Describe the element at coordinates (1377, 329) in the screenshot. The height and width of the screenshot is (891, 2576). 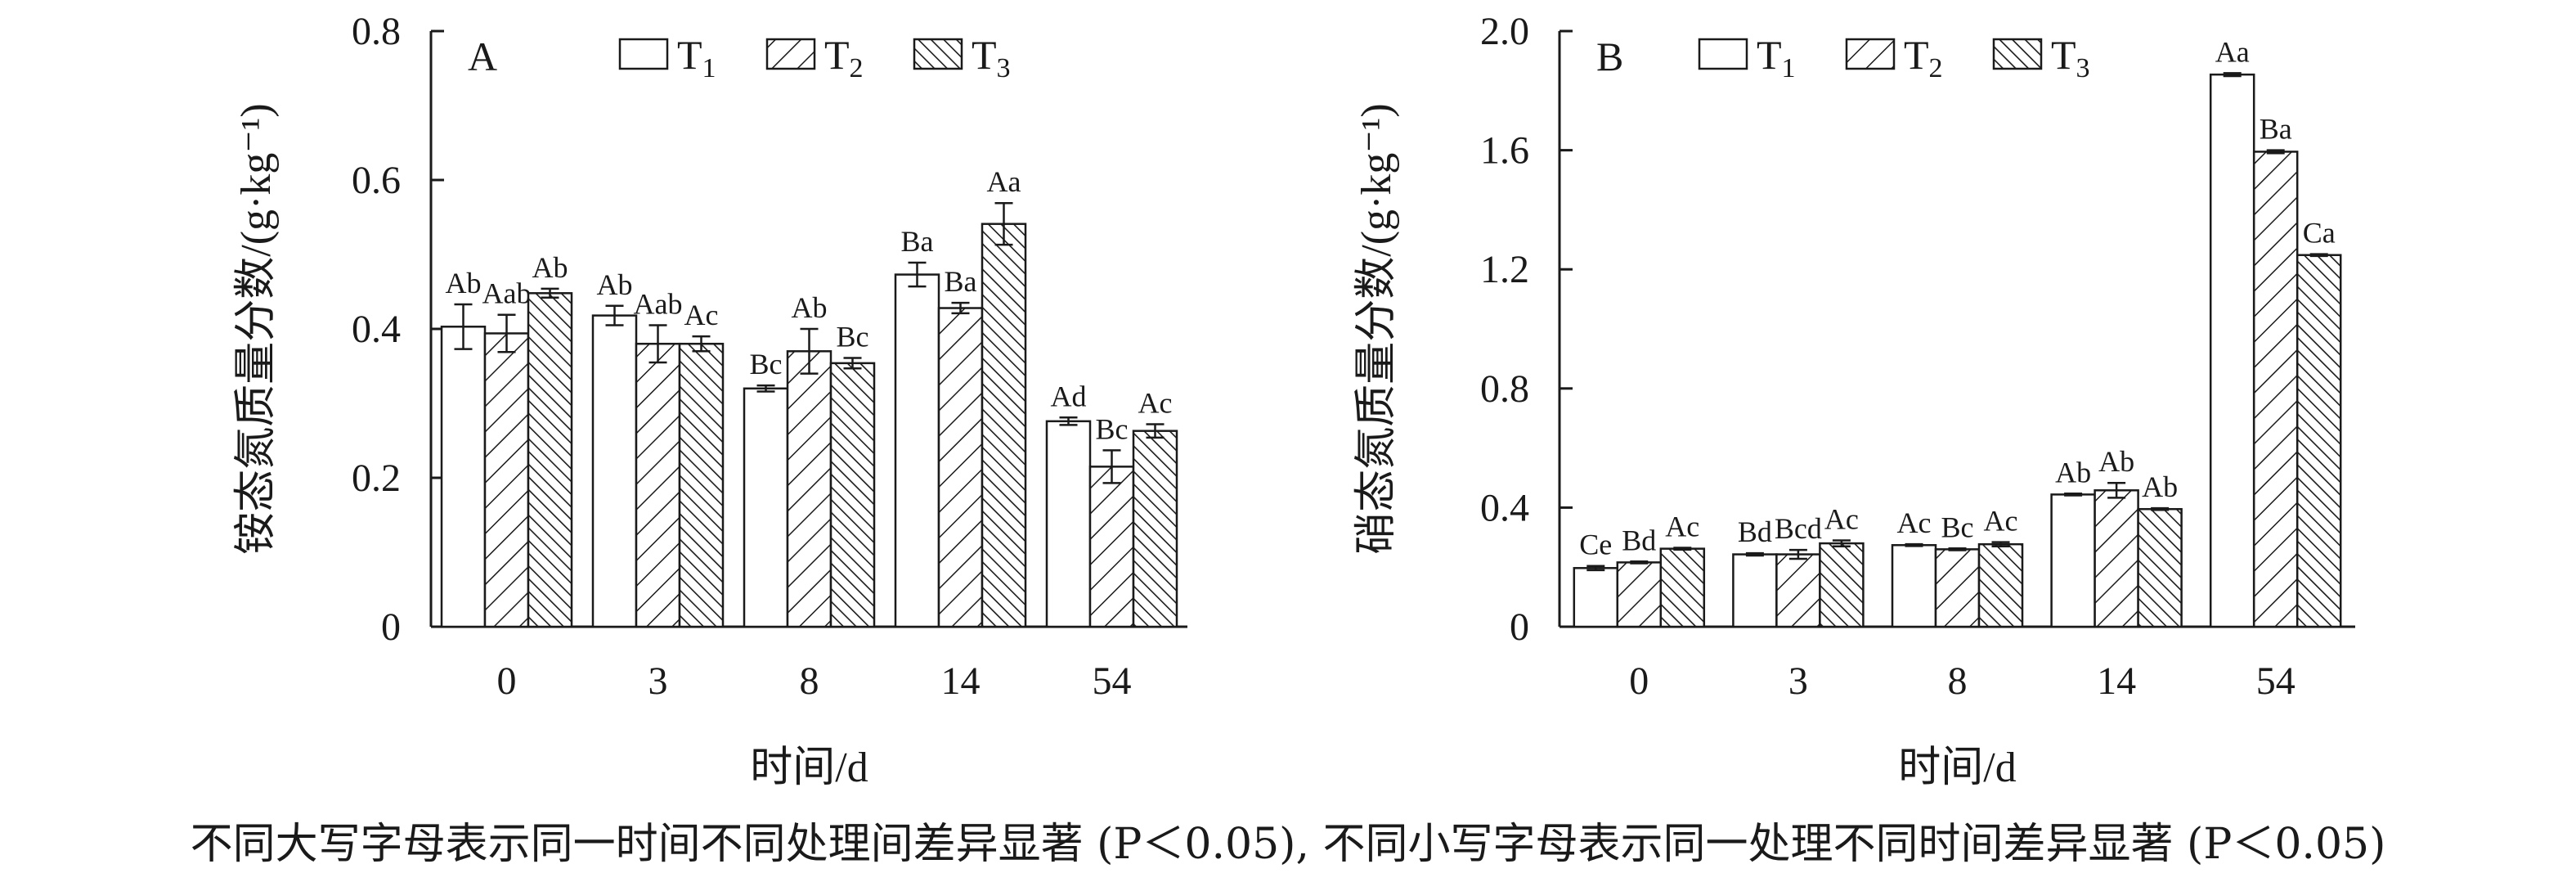
I see `y-axis-title: 硝态氮质量分数/(g·kg⁻¹)` at that location.